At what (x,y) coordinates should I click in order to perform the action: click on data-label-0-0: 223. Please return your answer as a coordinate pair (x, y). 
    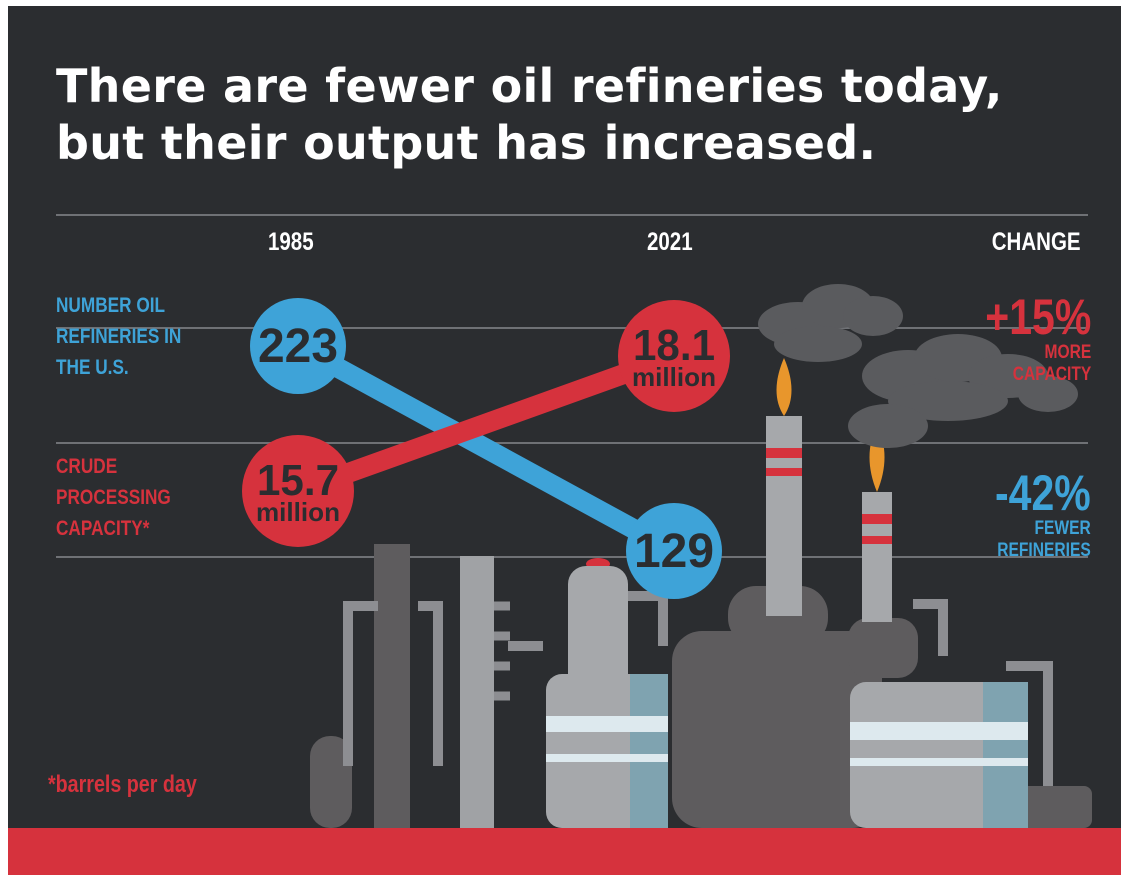
    Looking at the image, I should click on (298, 346).